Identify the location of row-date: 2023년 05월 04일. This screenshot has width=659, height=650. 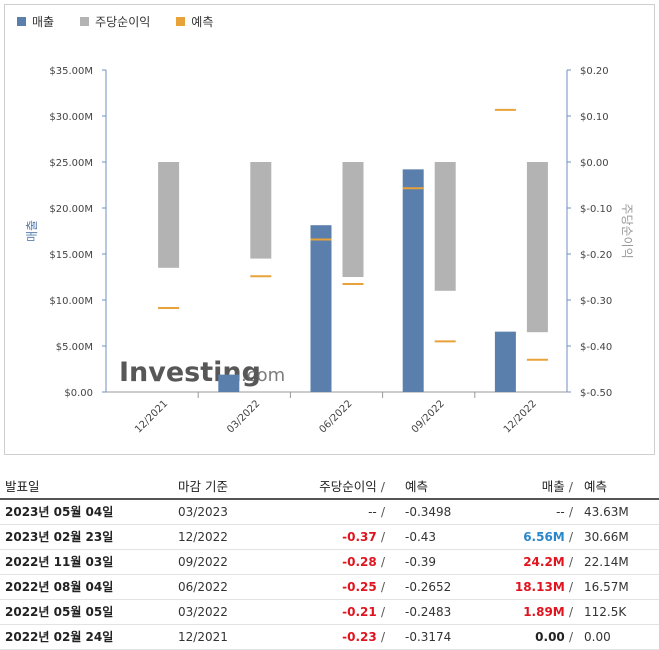
(59, 512).